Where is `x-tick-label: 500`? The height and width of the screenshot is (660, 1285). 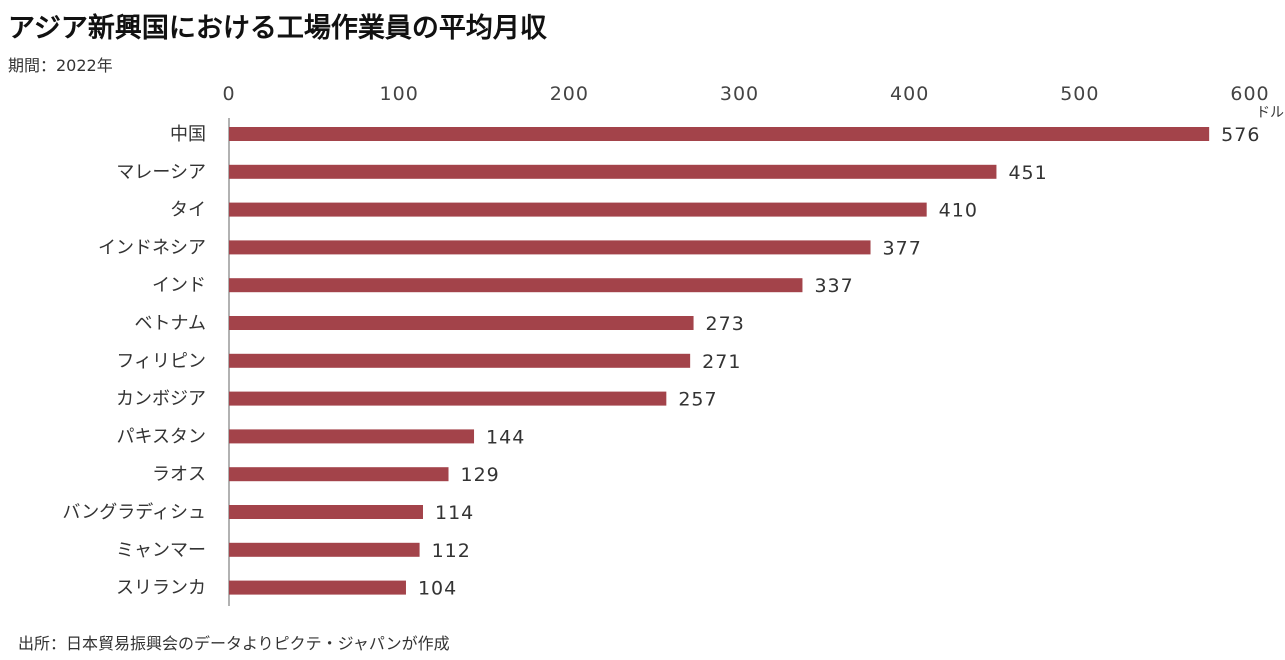 x-tick-label: 500 is located at coordinates (1079, 94).